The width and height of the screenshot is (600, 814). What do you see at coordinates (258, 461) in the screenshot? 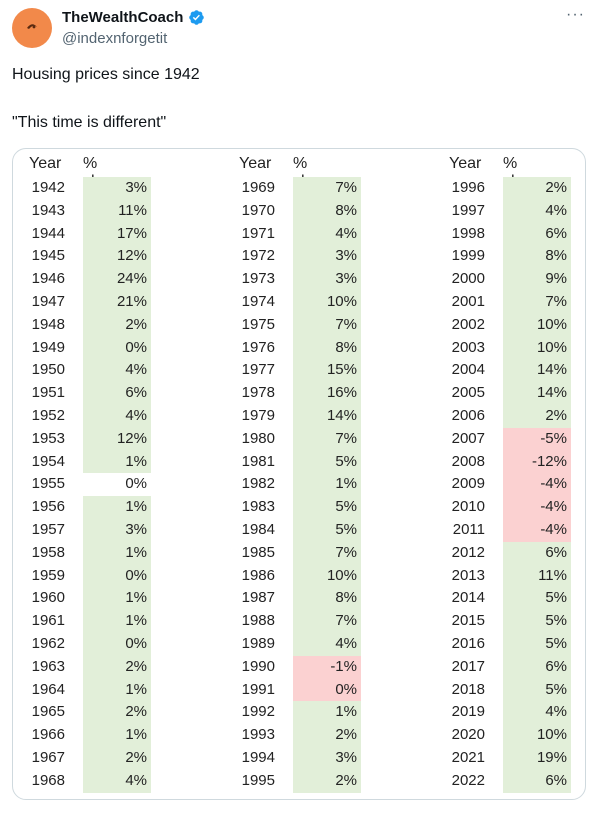
I see `table-cell-year: 1981` at bounding box center [258, 461].